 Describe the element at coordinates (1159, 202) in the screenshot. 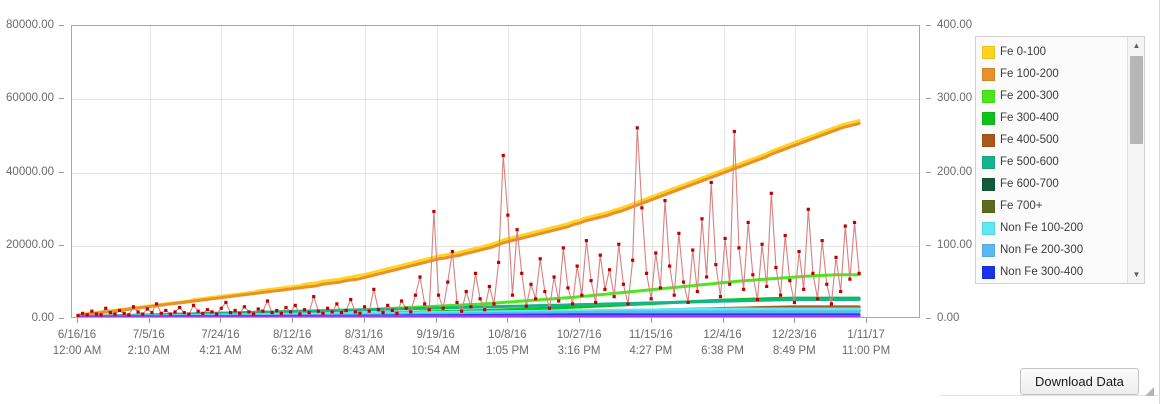

I see `panel-right-divider` at that location.